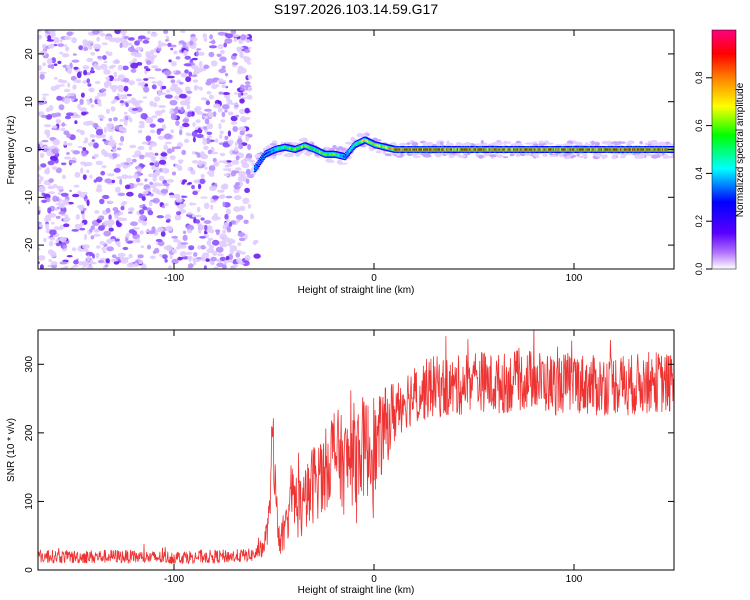 The width and height of the screenshot is (750, 600). I want to click on y-tick-label: 300, so click(29, 364).